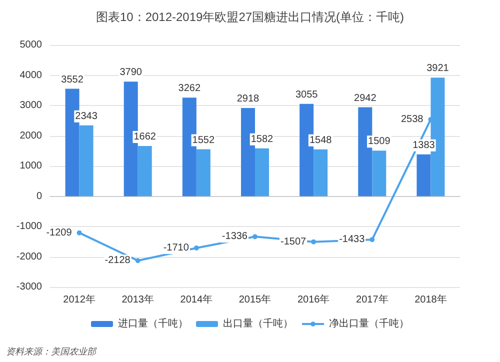 This screenshot has height=362, width=500. I want to click on data-label: -1710, so click(176, 248).